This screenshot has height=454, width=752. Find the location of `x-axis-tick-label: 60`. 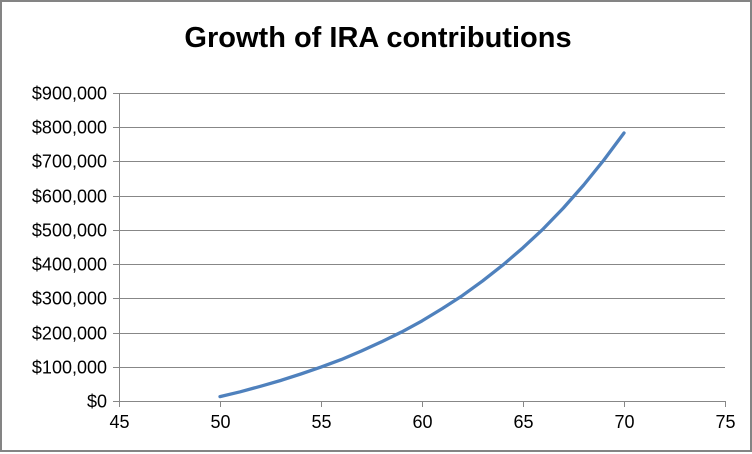

x-axis-tick-label: 60 is located at coordinates (422, 422).